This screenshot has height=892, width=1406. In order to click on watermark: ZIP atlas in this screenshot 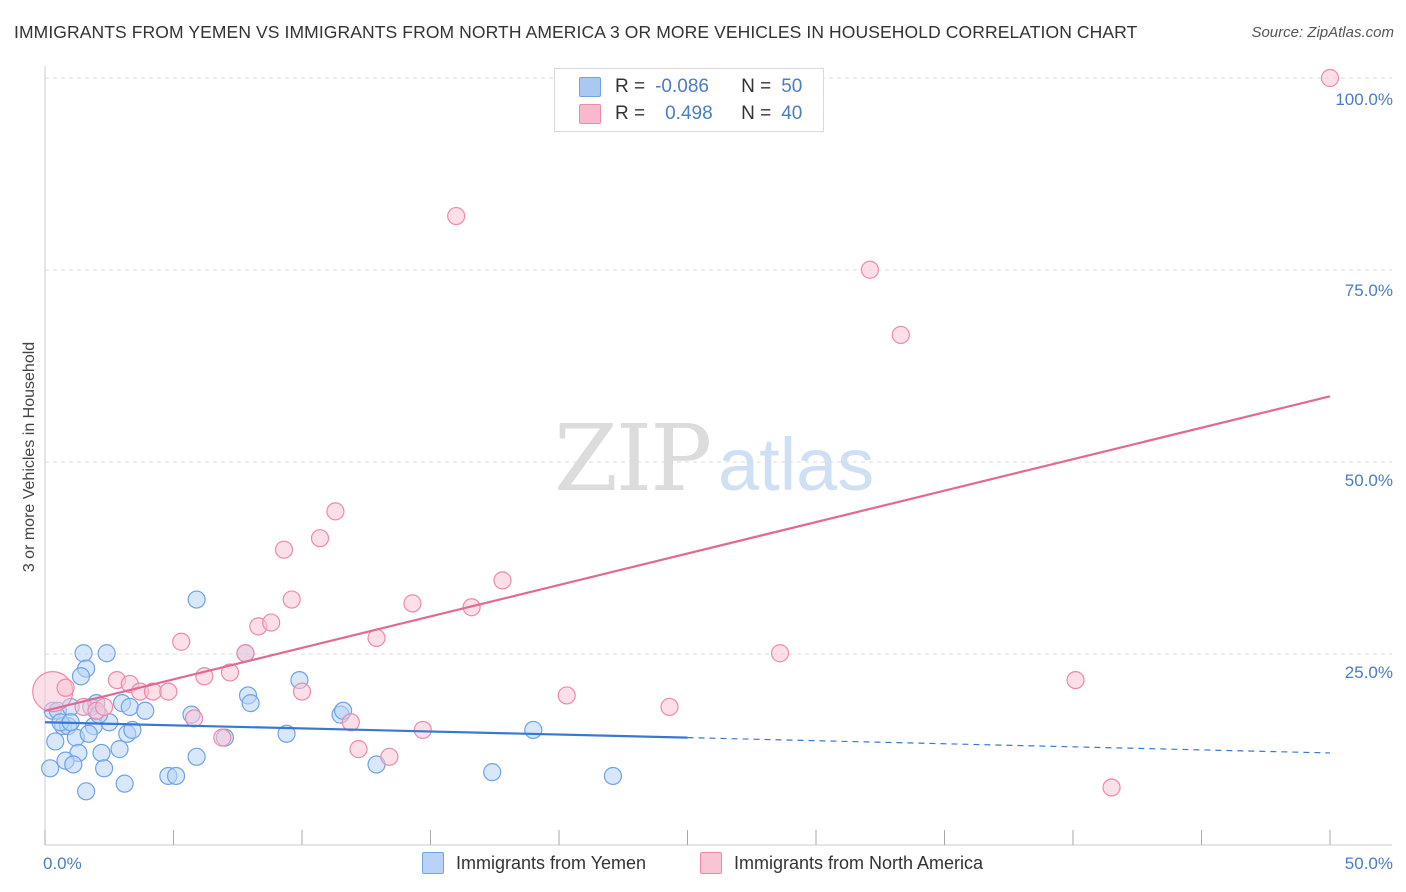, I will do `click(714, 458)`.